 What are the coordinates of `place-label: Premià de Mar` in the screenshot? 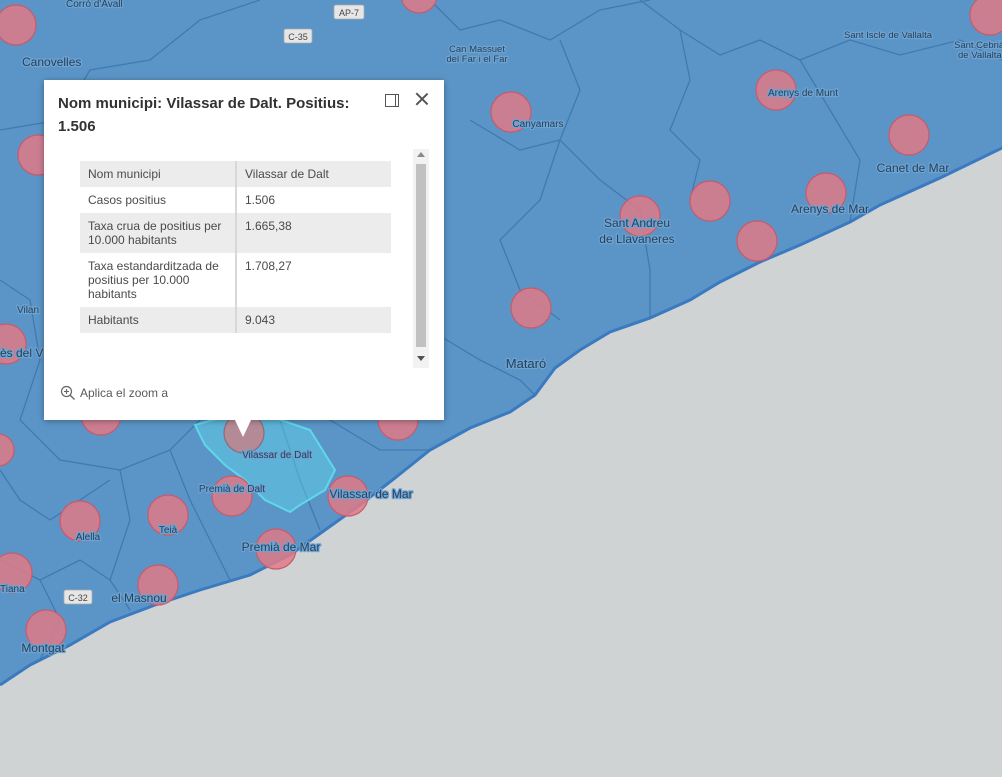 It's located at (281, 547).